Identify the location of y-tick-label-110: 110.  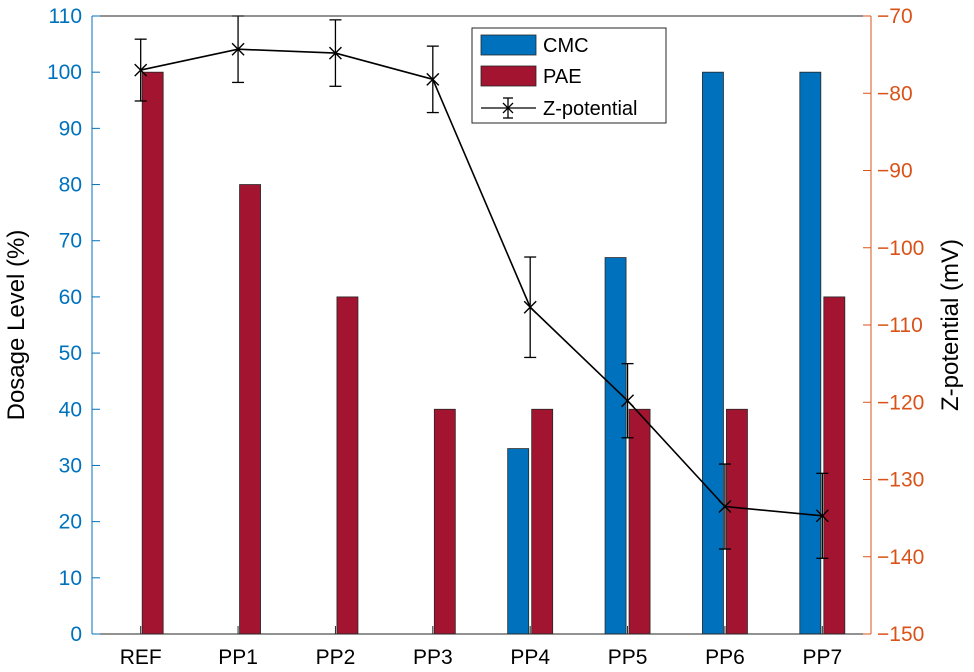
(65, 16).